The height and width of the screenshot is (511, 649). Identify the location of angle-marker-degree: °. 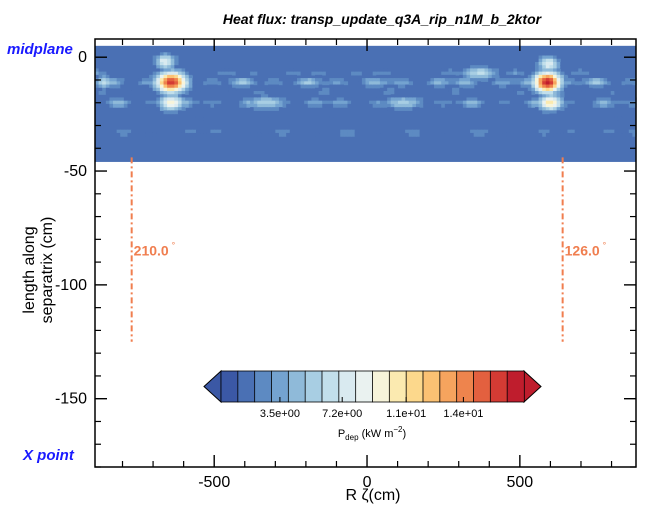
(174, 246).